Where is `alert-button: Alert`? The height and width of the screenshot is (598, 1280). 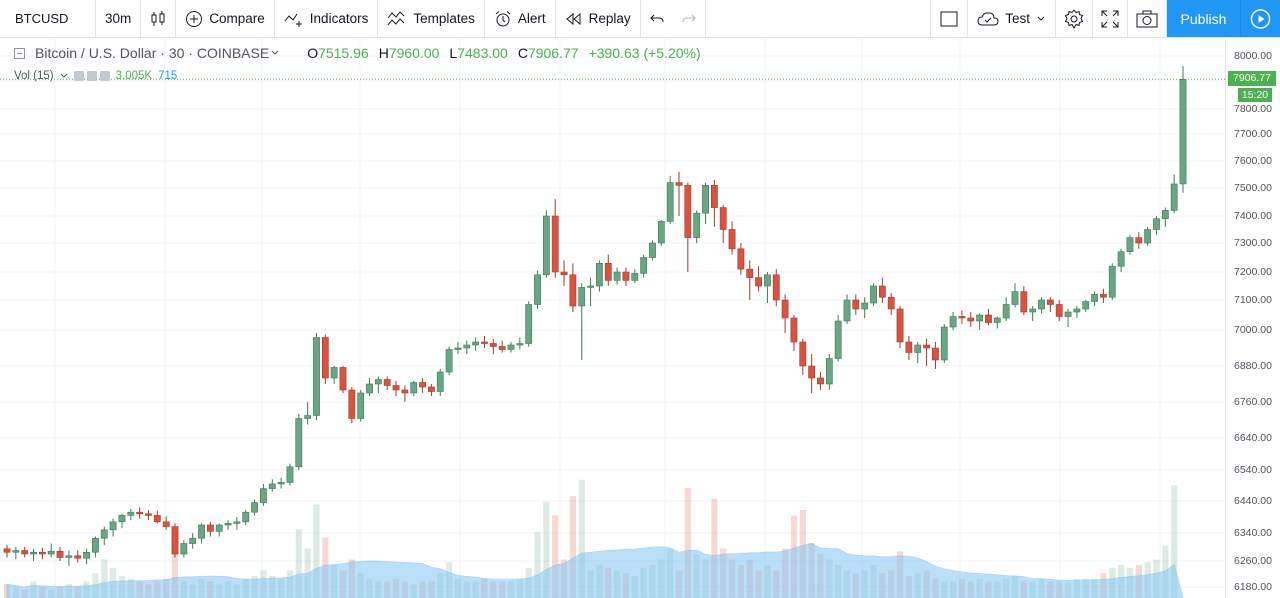
alert-button: Alert is located at coordinates (520, 18).